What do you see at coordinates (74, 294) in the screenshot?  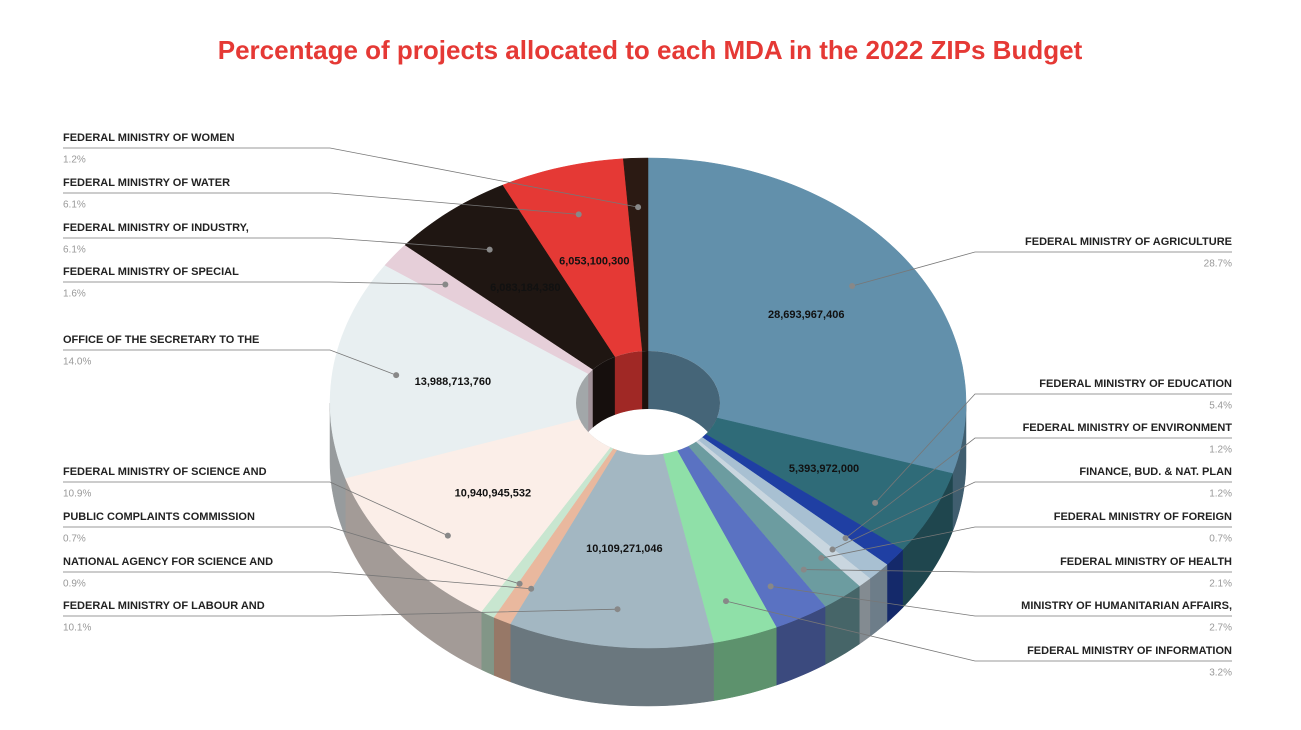 I see `percent-label: 1.6%` at bounding box center [74, 294].